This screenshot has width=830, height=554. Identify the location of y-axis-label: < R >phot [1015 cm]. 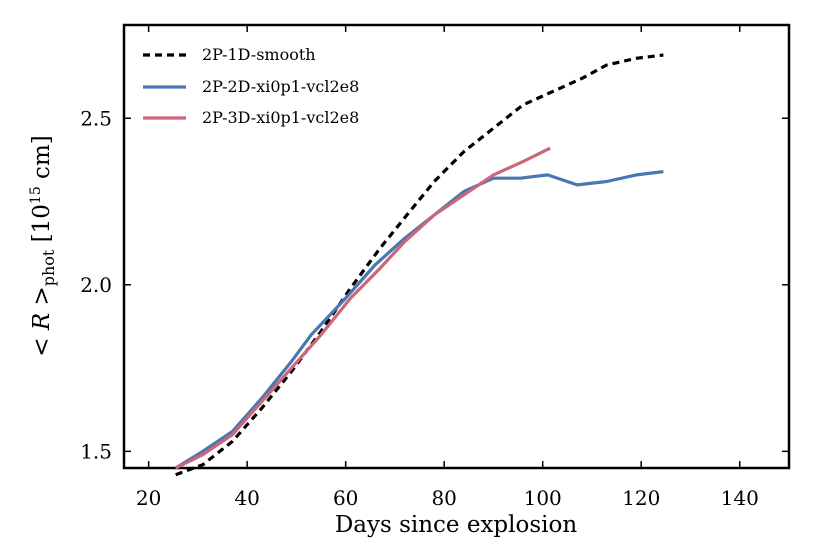
(43, 245).